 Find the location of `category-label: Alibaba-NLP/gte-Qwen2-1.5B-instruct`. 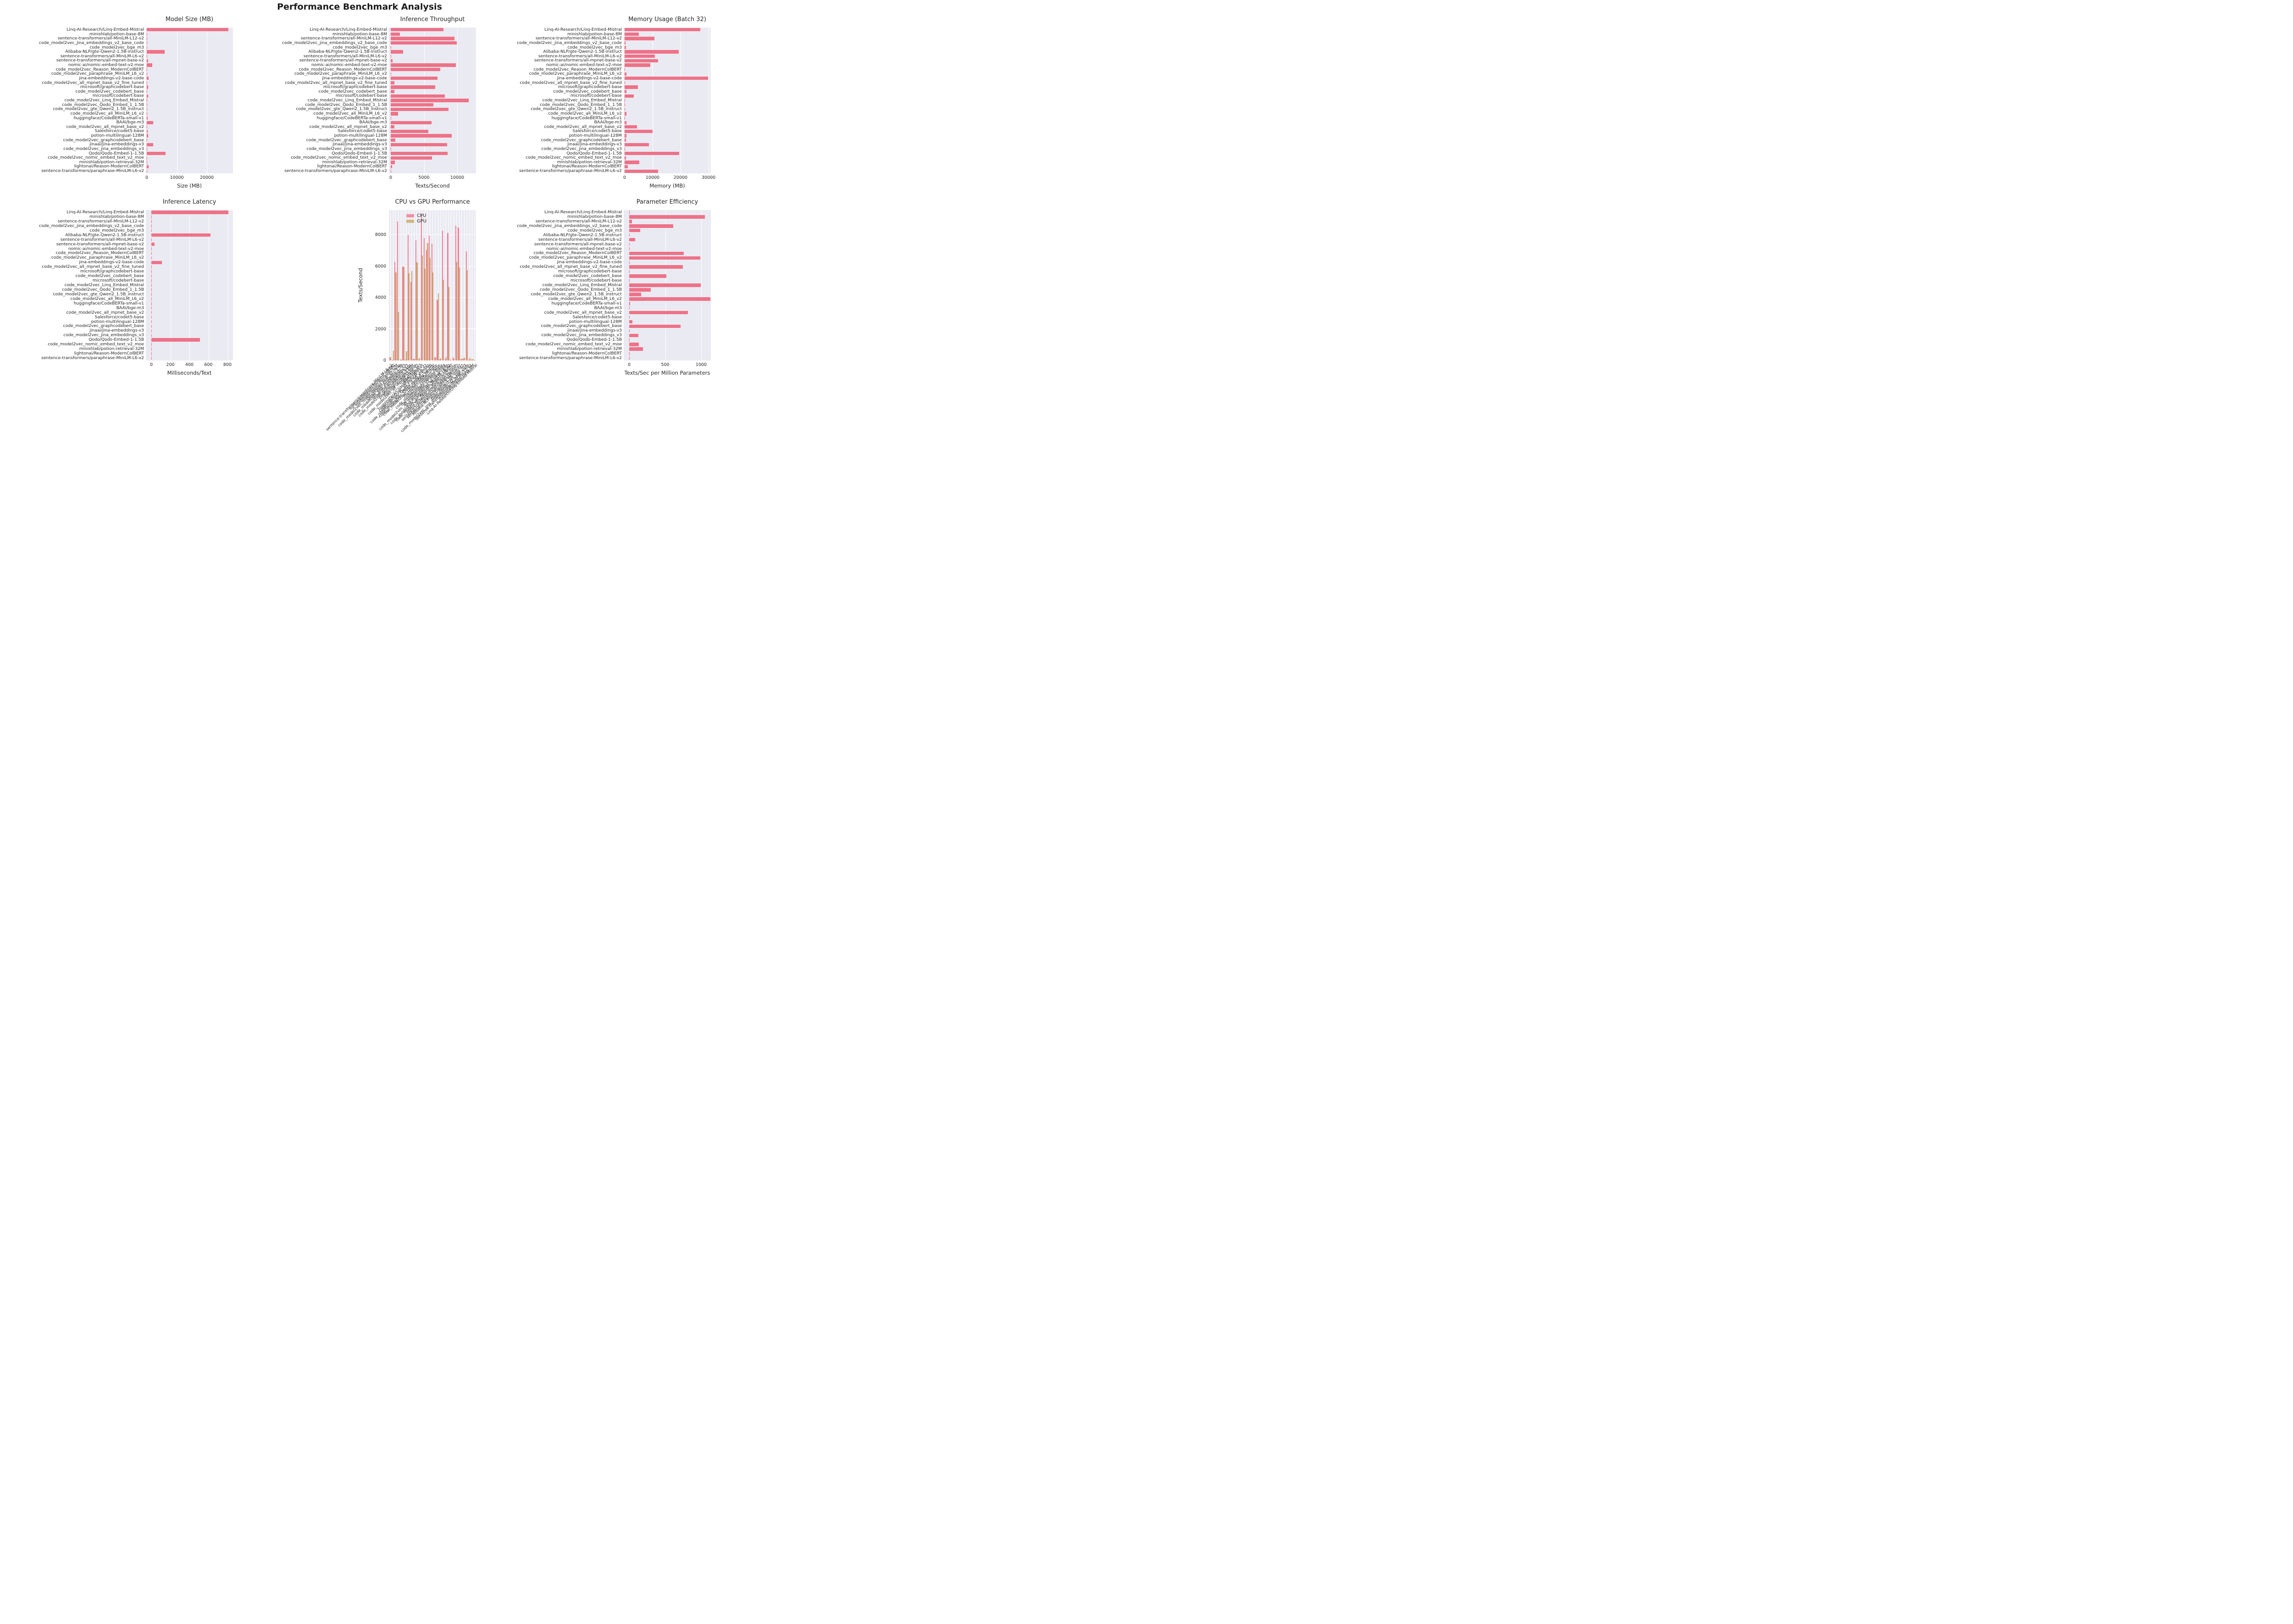

category-label: Alibaba-NLP/gte-Qwen2-1.5B-instruct is located at coordinates (347, 52).